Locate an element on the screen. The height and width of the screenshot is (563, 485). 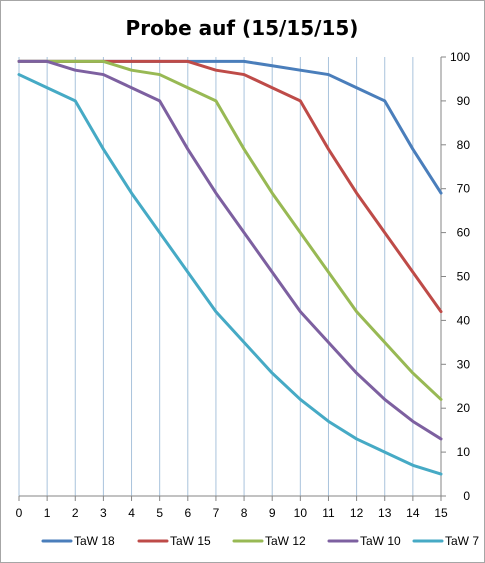
y-tick-label: 60 is located at coordinates (464, 233).